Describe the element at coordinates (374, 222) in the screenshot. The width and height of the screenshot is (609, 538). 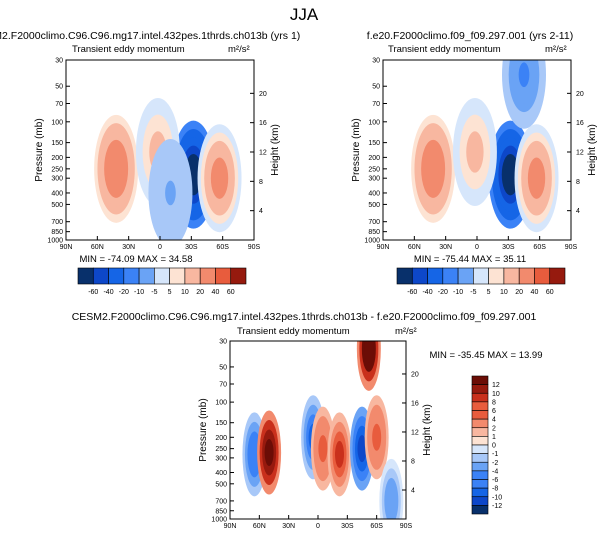
I see `y-tick-label: 700` at that location.